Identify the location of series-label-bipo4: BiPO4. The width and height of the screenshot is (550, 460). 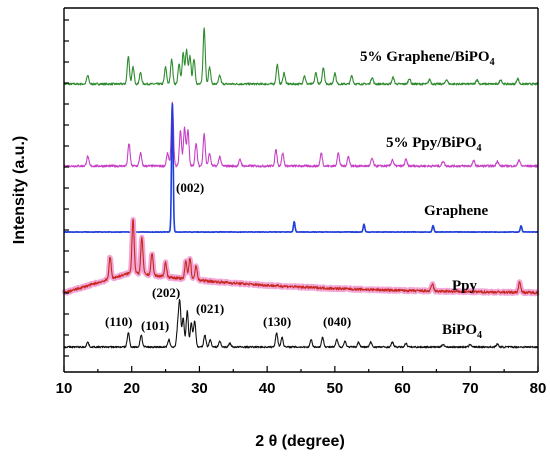
(462, 331).